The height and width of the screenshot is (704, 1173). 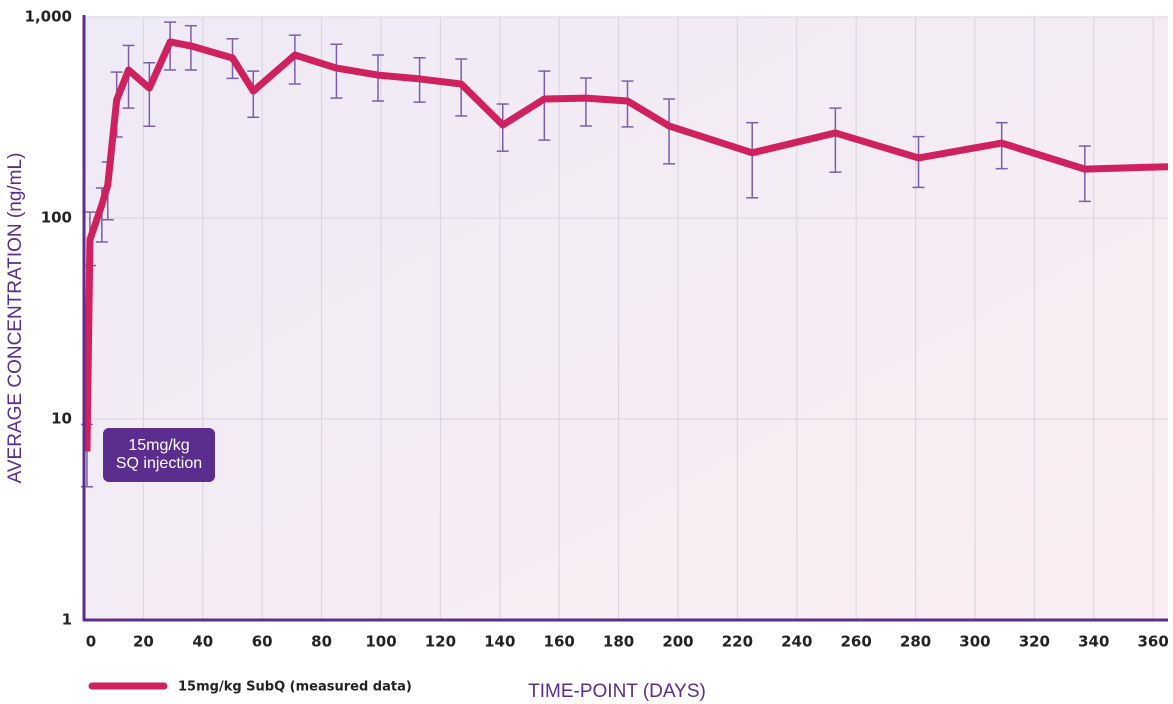 What do you see at coordinates (262, 642) in the screenshot?
I see `x-tick-label: 60` at bounding box center [262, 642].